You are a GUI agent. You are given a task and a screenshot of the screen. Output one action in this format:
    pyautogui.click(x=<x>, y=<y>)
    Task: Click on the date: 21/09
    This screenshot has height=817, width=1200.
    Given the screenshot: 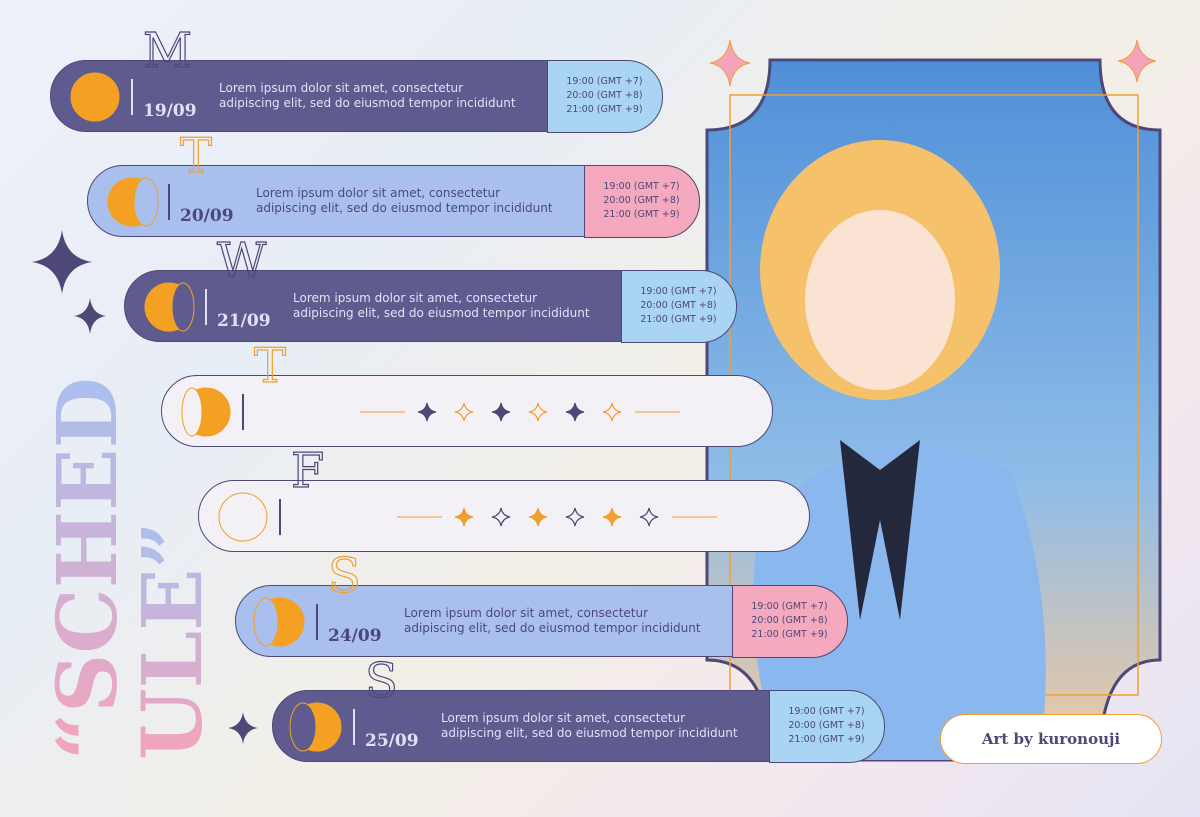 What is the action you would take?
    pyautogui.click(x=244, y=321)
    